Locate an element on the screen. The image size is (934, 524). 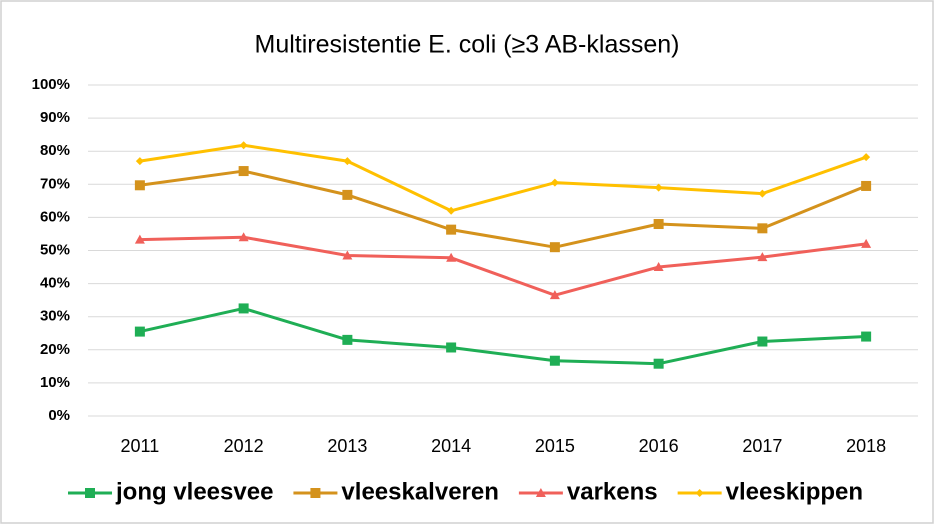
y-tick-label: 70% is located at coordinates (55, 183).